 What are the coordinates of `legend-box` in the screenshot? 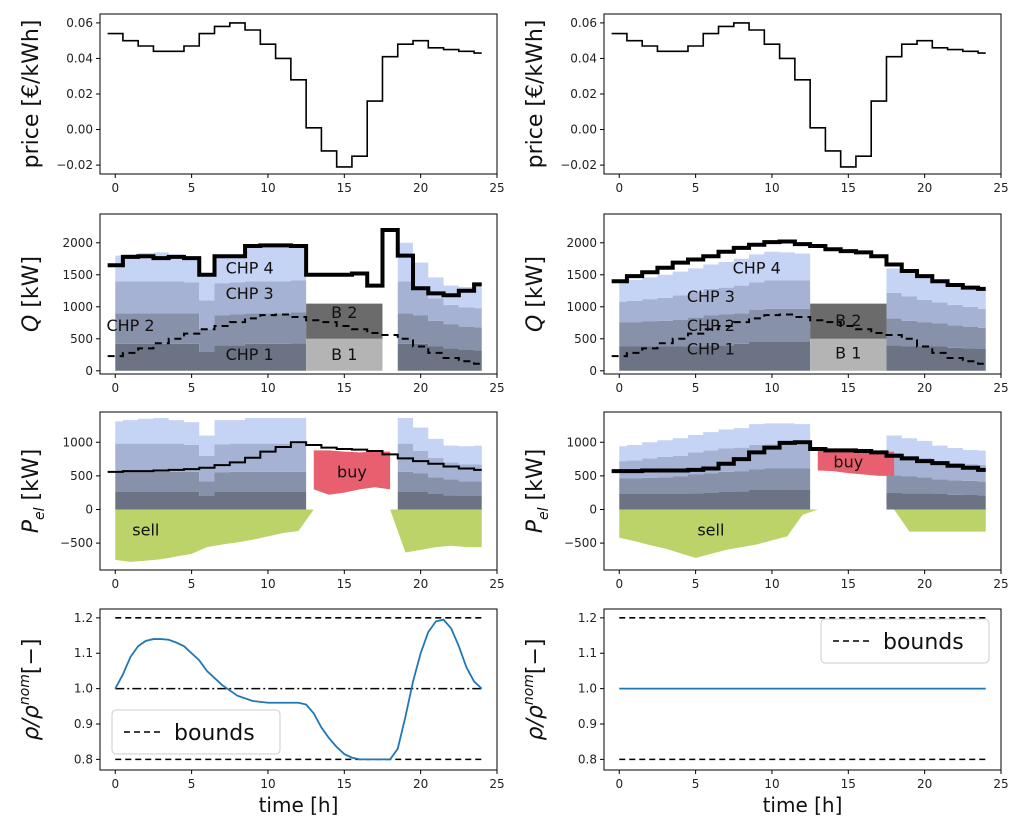 It's located at (196, 732).